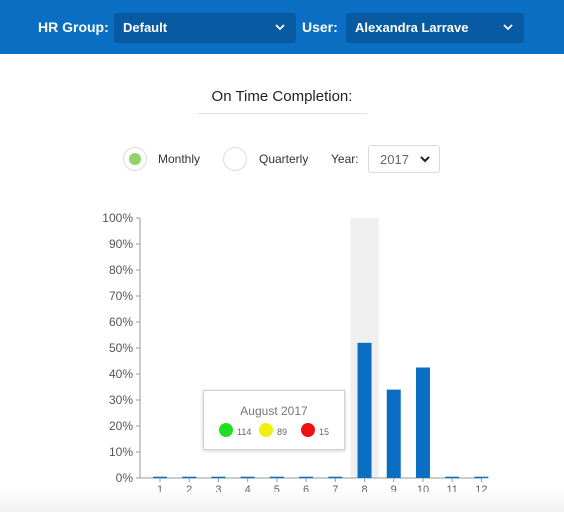 Image resolution: width=564 pixels, height=512 pixels. What do you see at coordinates (394, 159) in the screenshot?
I see `year-value: 2017` at bounding box center [394, 159].